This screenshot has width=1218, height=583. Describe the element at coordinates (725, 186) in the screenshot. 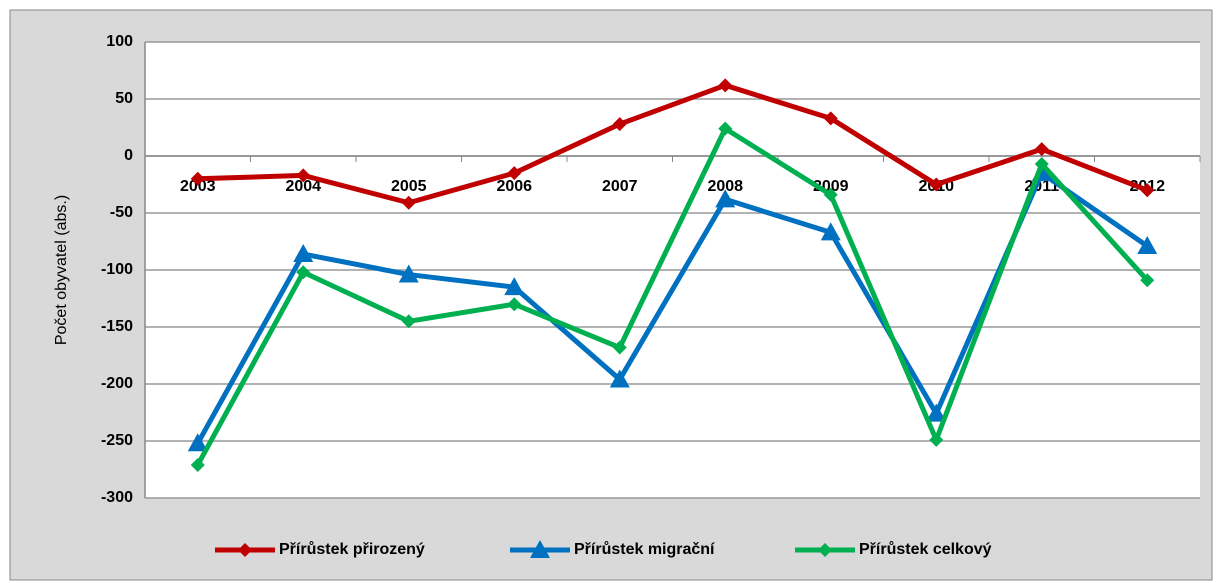

I see `x-tick-label: 2008` at that location.